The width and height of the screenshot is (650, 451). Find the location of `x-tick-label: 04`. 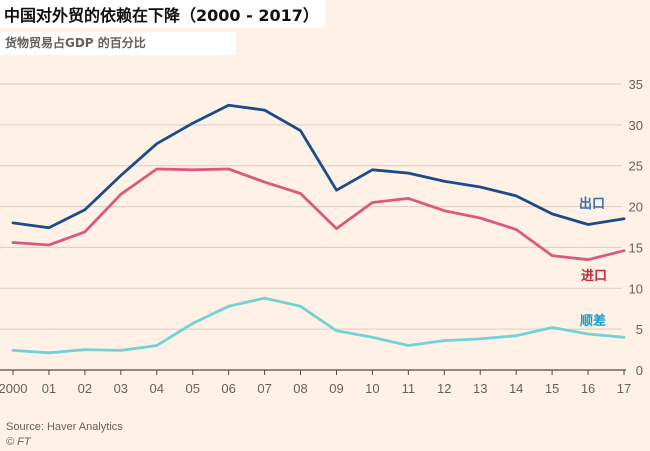

x-tick-label: 04 is located at coordinates (157, 388).